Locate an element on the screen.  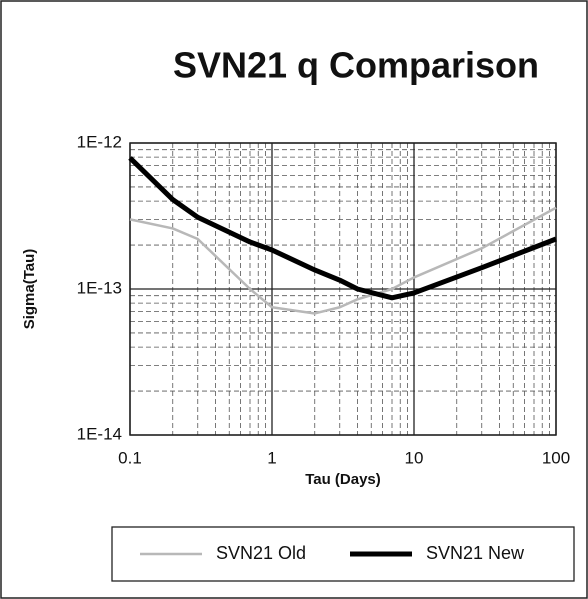
y-tick-label: 1E-13 is located at coordinates (99, 287).